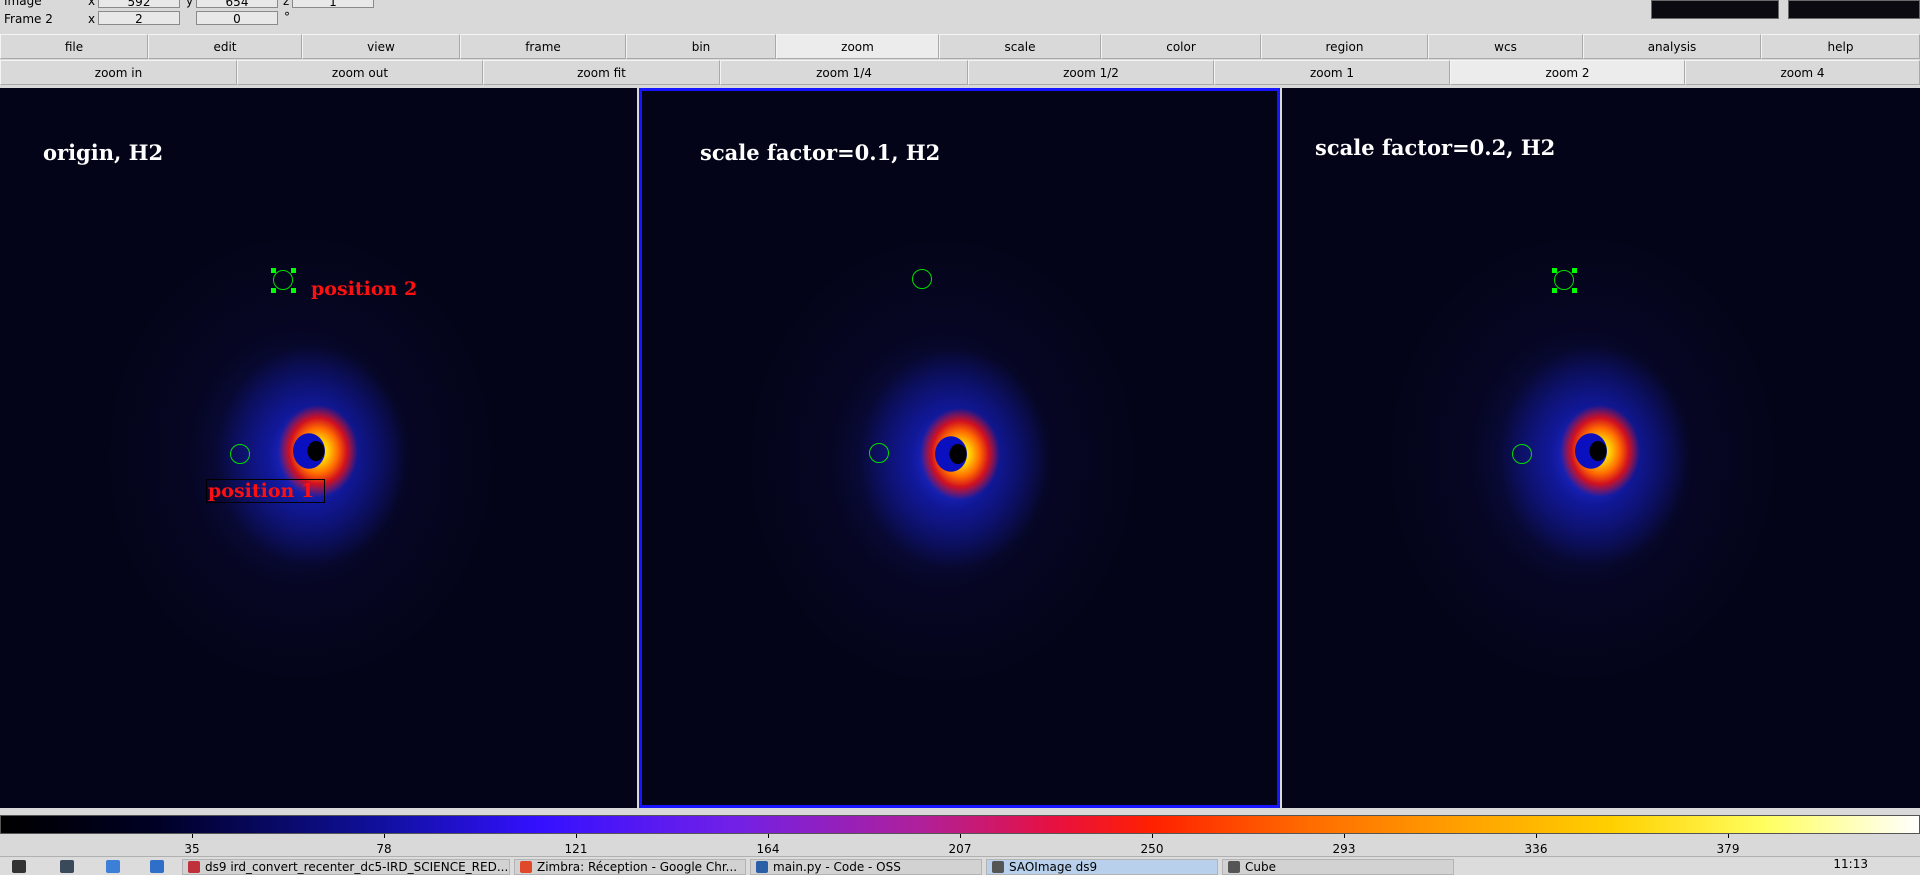 The width and height of the screenshot is (1920, 875). I want to click on menu-help-button: help, so click(1840, 46).